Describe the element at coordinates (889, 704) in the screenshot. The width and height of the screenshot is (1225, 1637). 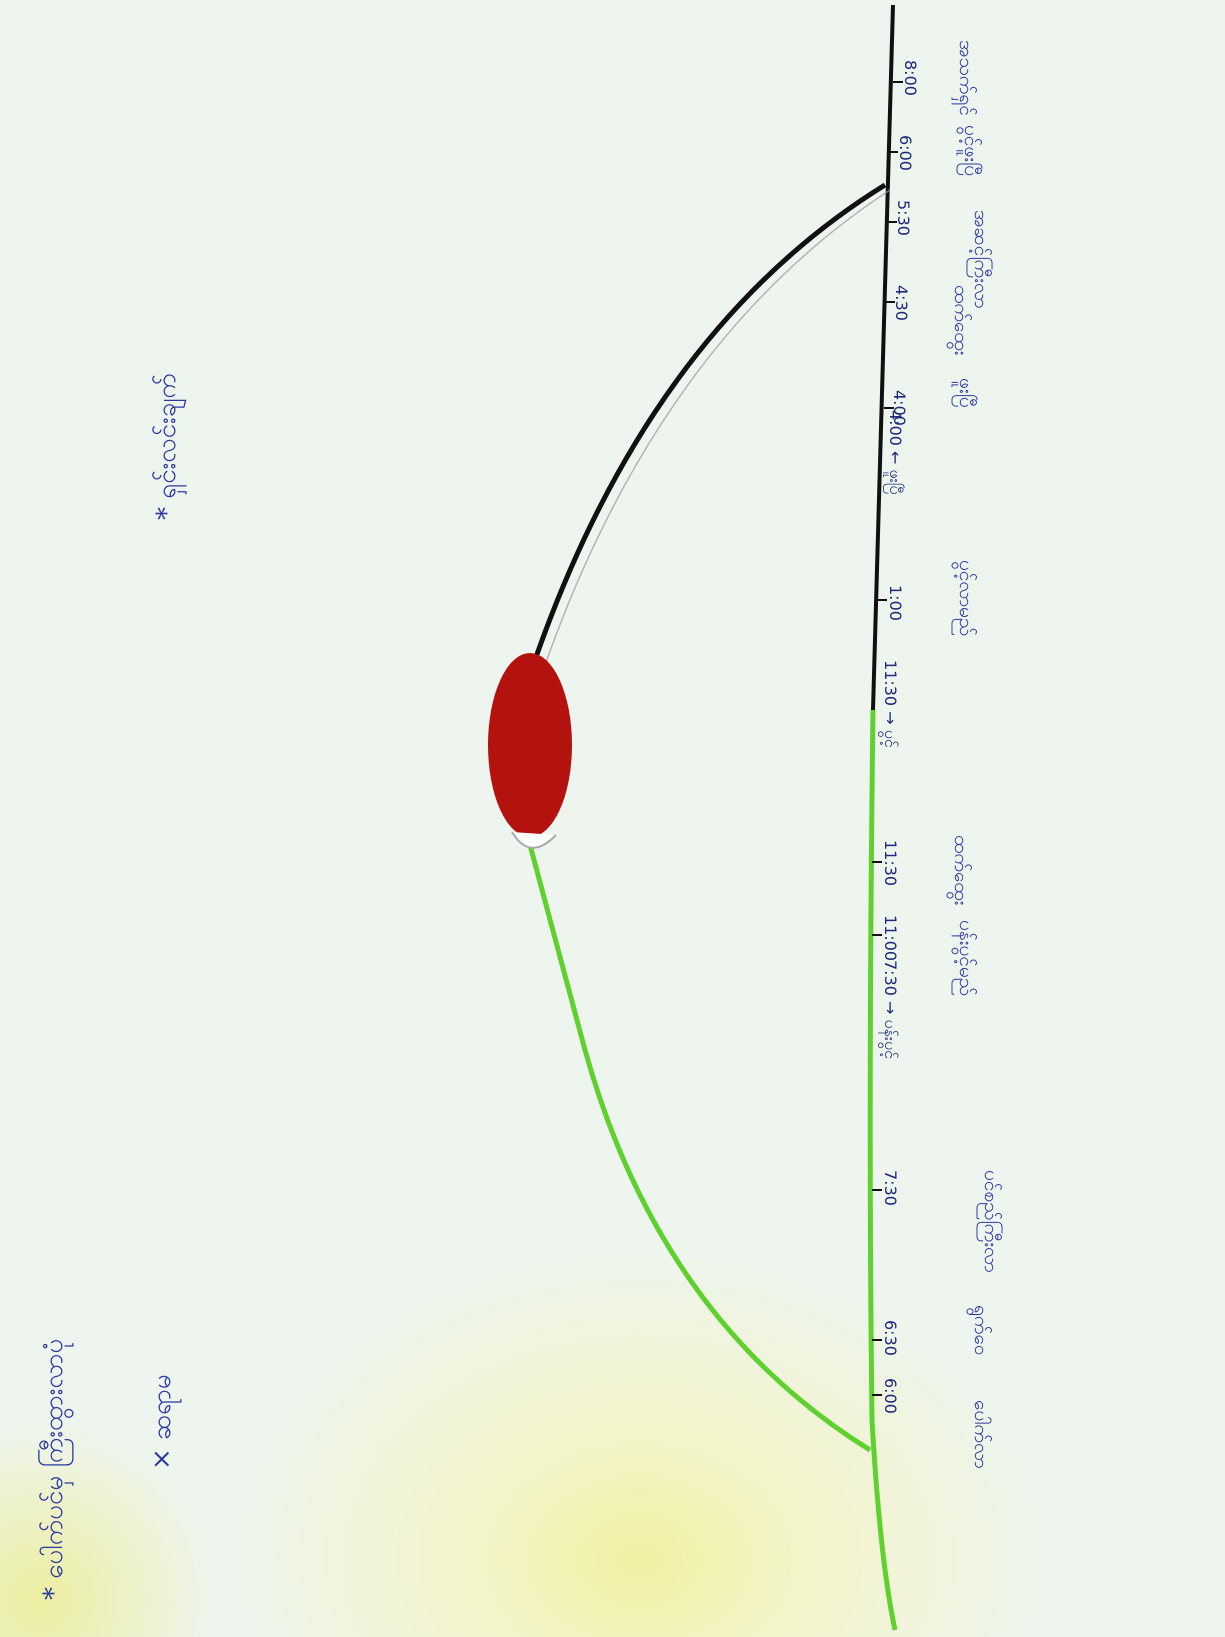
I see `arrow-label: 11:30 → ပွင့်` at that location.